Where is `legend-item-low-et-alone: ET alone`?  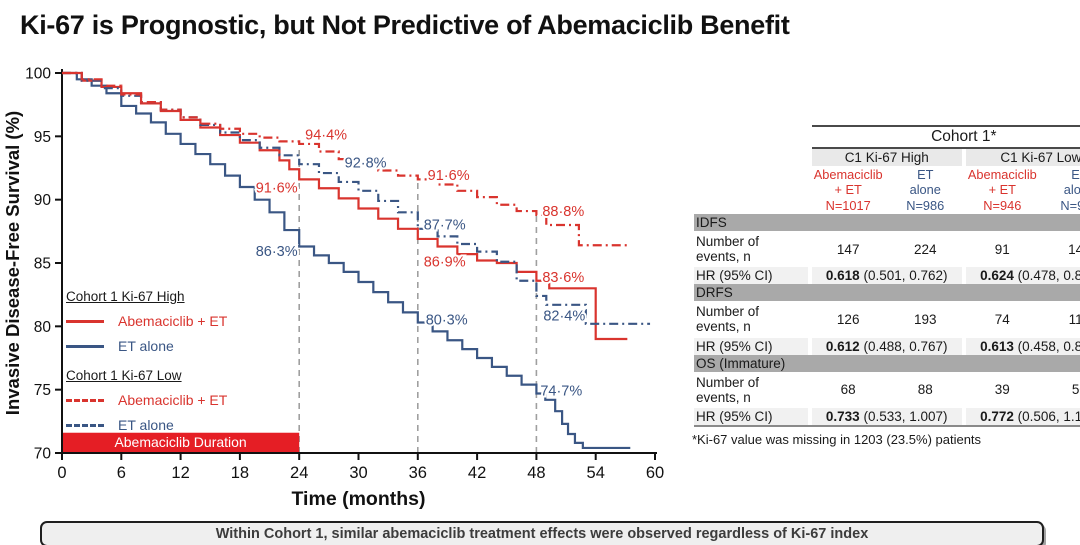 legend-item-low-et-alone: ET alone is located at coordinates (171, 425).